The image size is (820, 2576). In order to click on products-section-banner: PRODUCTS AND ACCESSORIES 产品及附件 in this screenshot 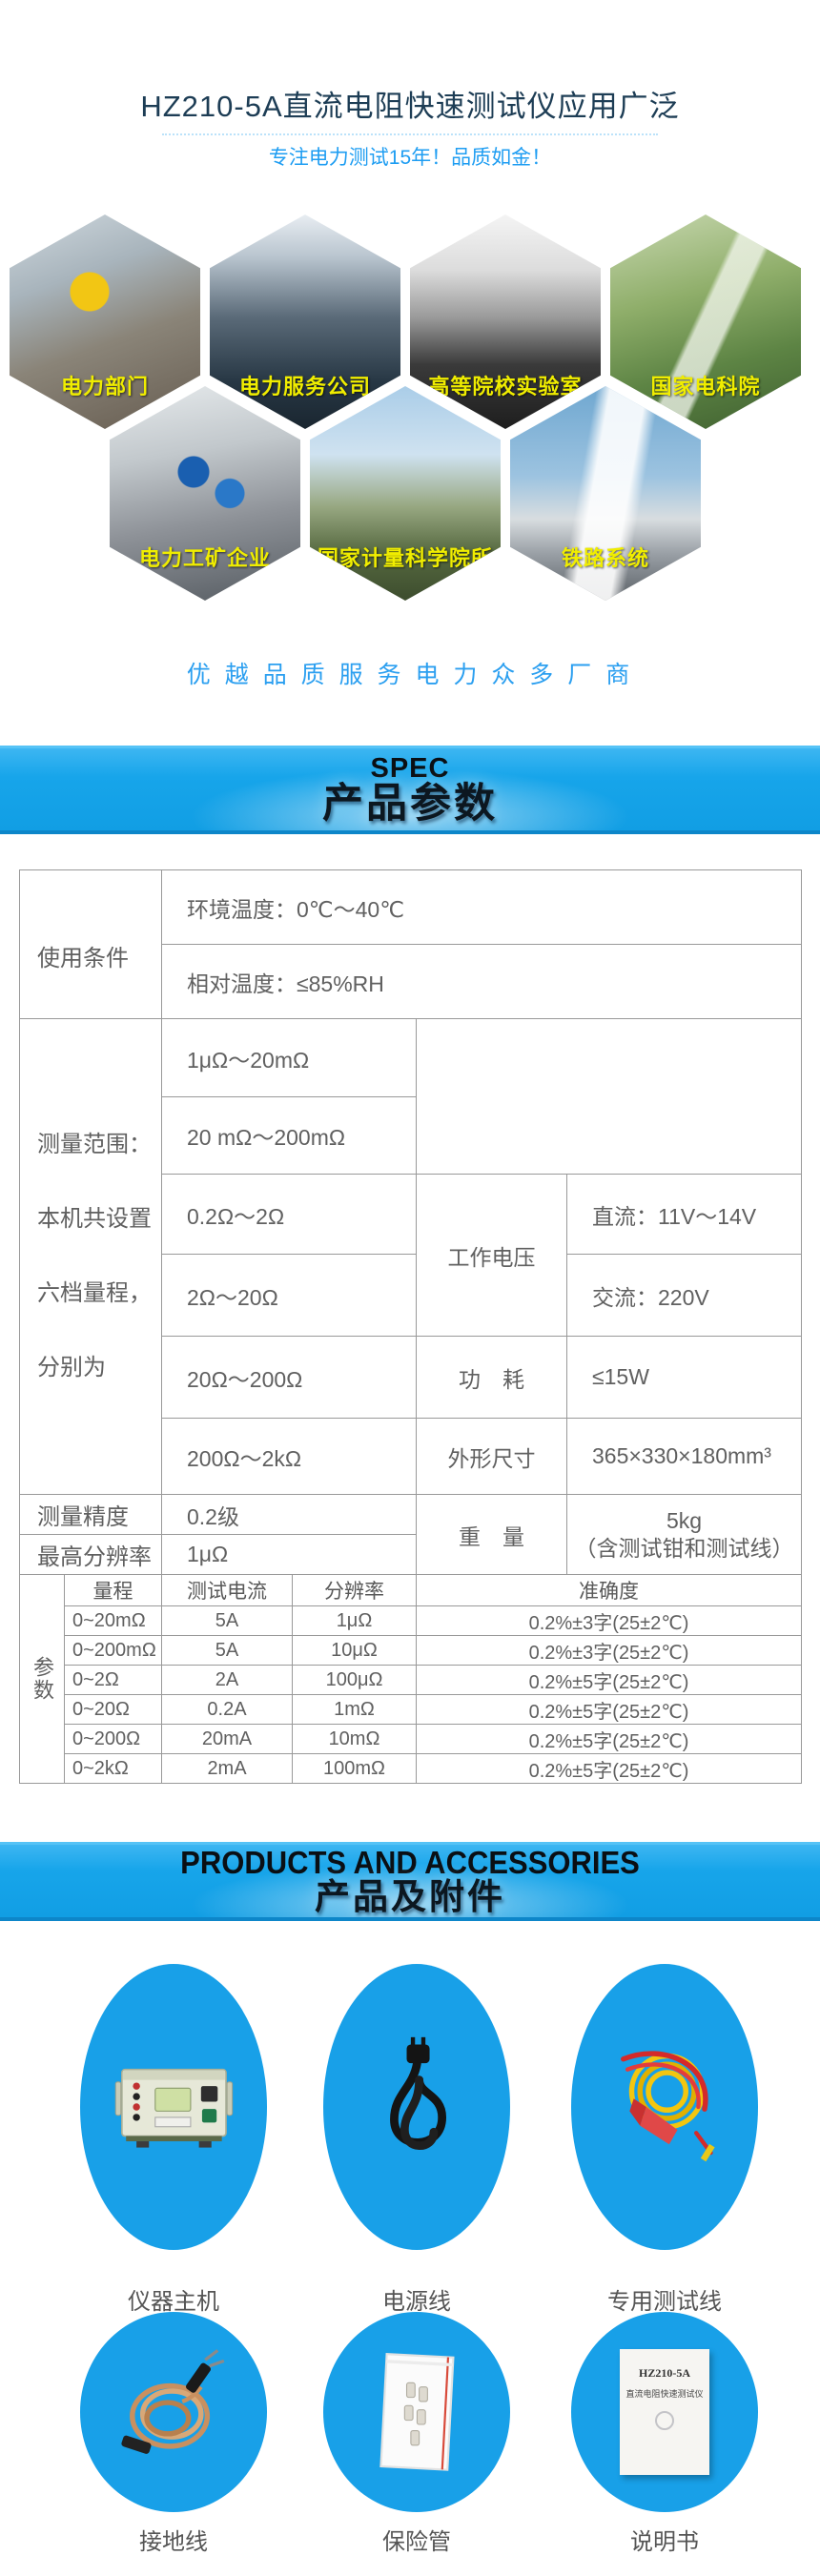, I will do `click(410, 1881)`.